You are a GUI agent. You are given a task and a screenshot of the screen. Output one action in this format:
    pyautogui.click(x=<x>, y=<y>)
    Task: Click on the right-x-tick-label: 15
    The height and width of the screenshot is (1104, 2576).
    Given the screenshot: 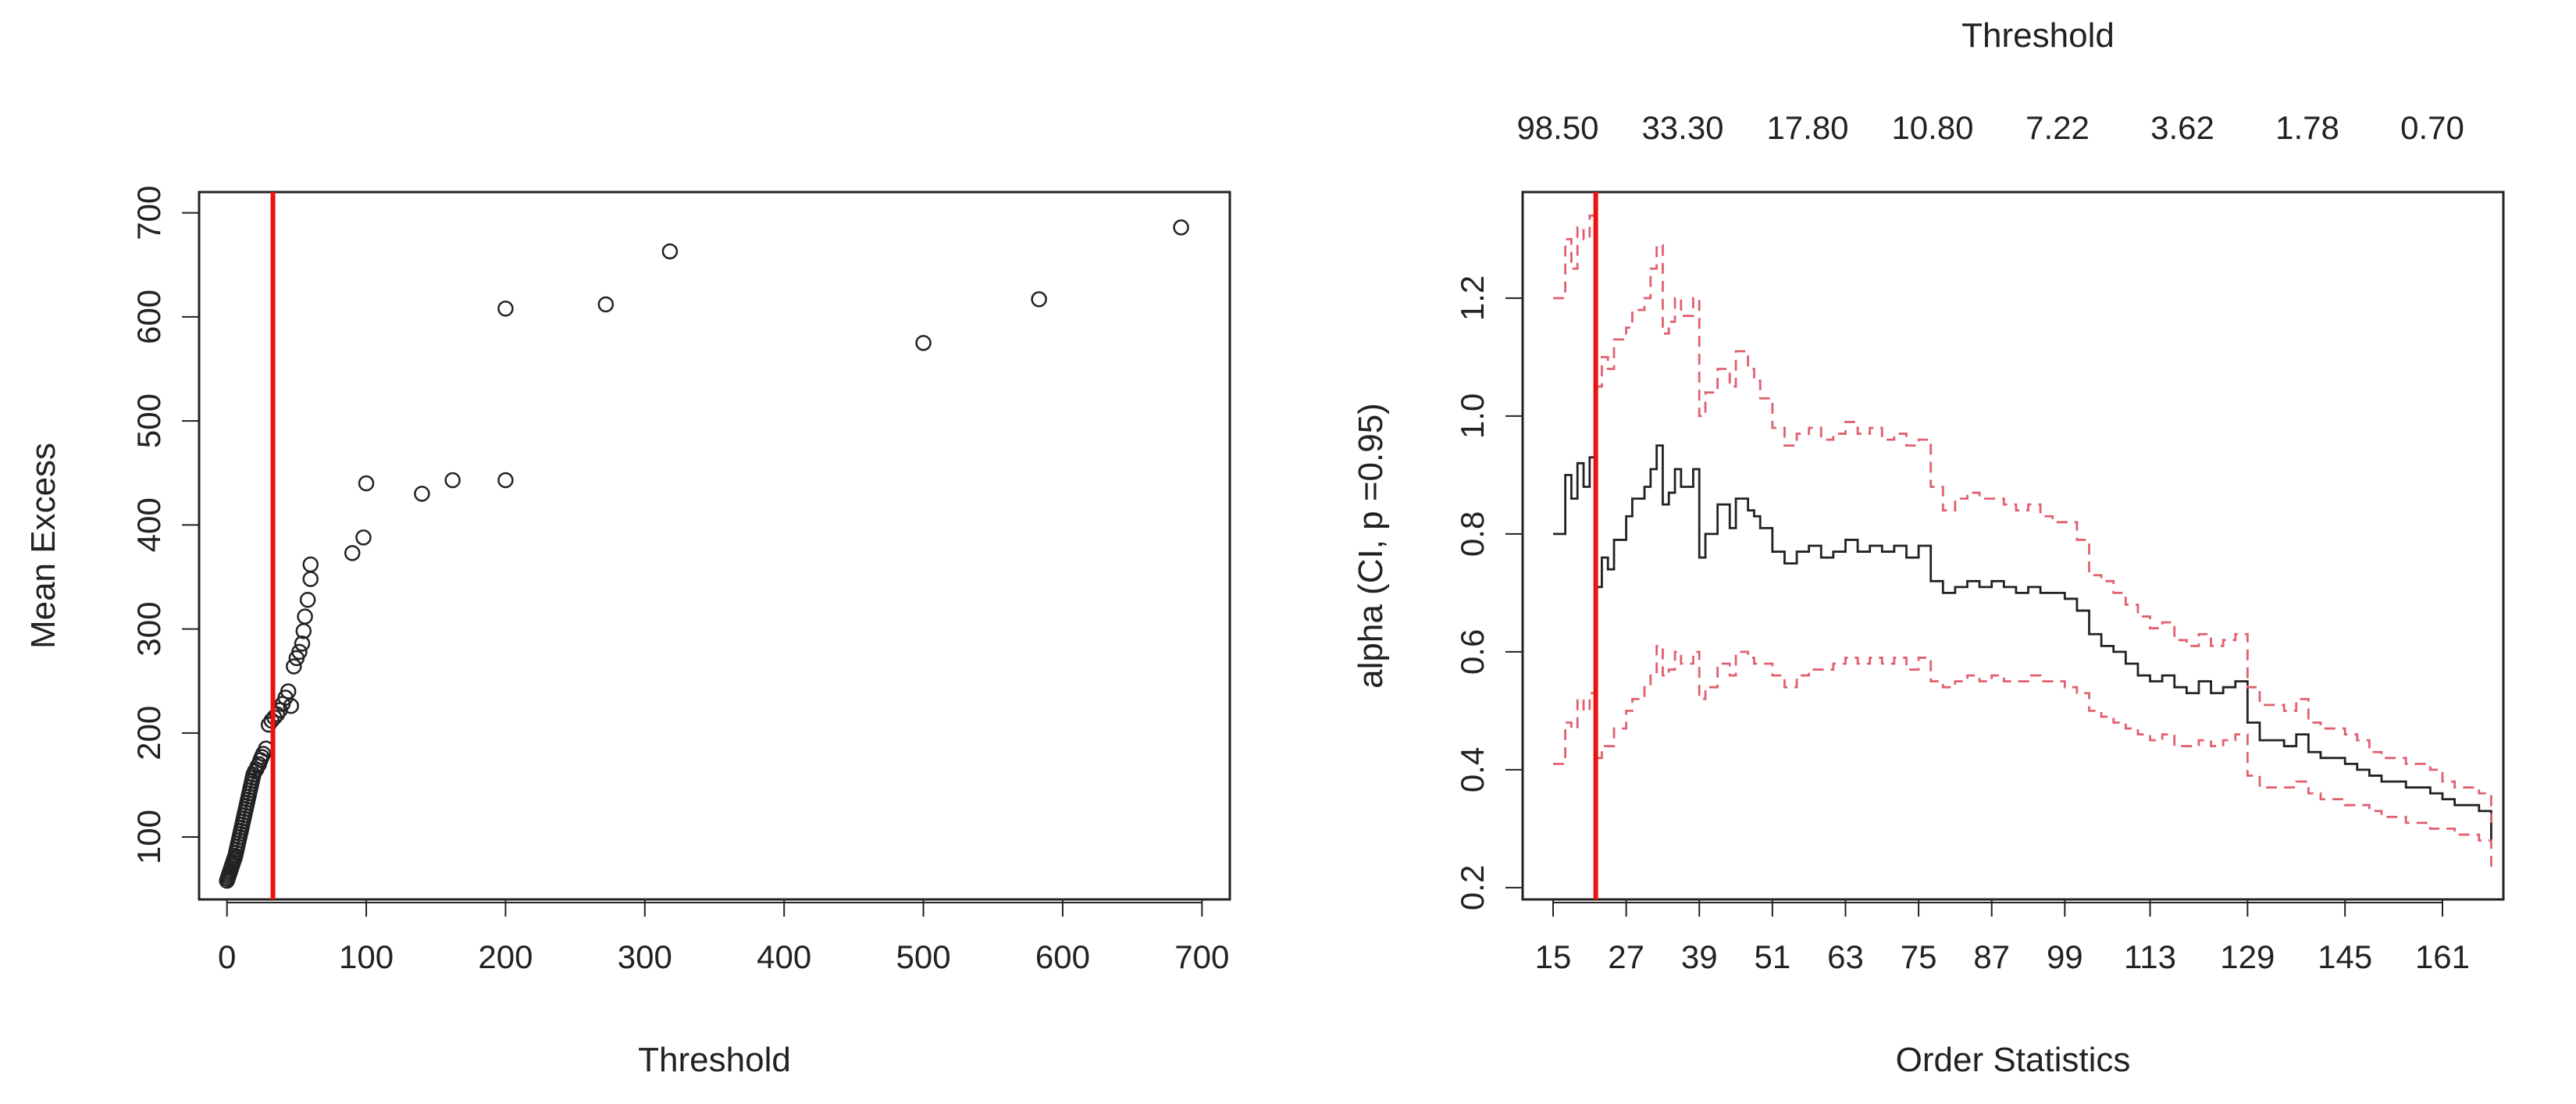 What is the action you would take?
    pyautogui.click(x=1553, y=957)
    